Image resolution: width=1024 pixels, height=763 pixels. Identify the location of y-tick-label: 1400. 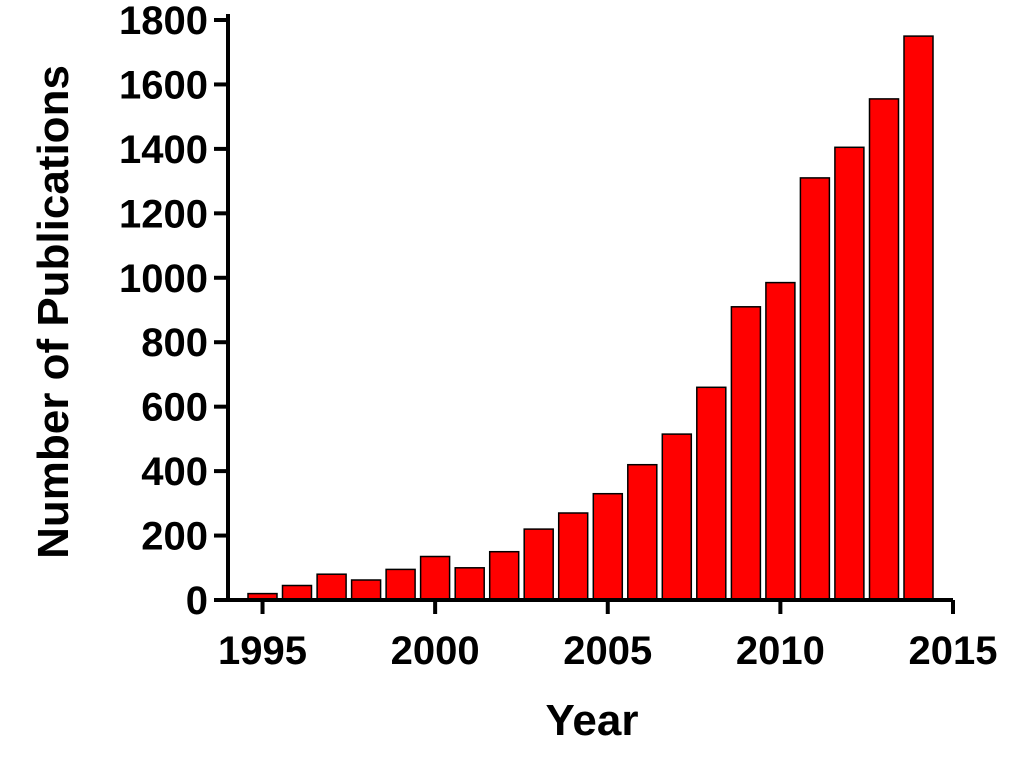
(163, 150).